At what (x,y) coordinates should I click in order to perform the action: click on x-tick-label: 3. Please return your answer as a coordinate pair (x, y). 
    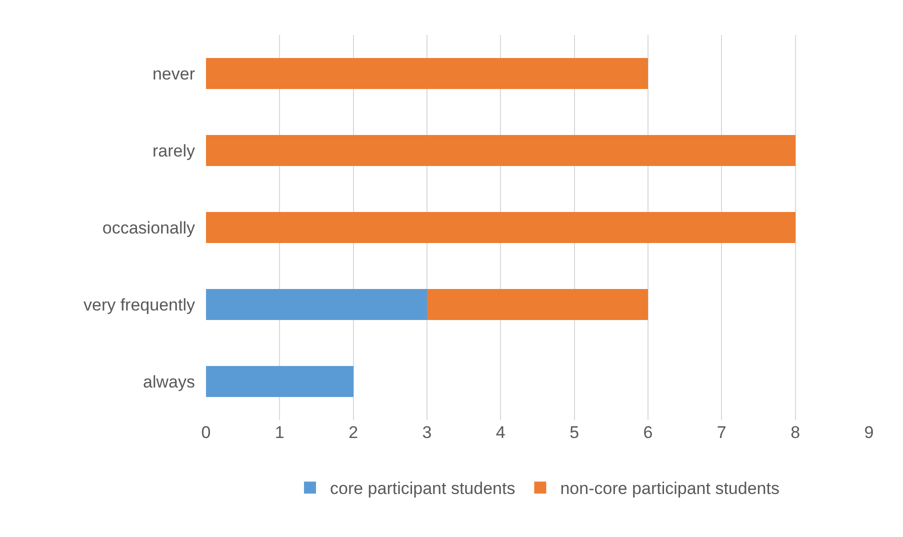
    Looking at the image, I should click on (427, 432).